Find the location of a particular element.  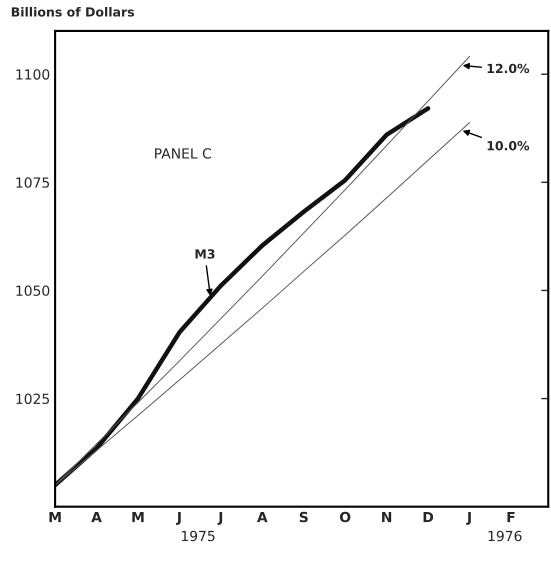

y-axis-title: Billions of Dollars is located at coordinates (73, 11).